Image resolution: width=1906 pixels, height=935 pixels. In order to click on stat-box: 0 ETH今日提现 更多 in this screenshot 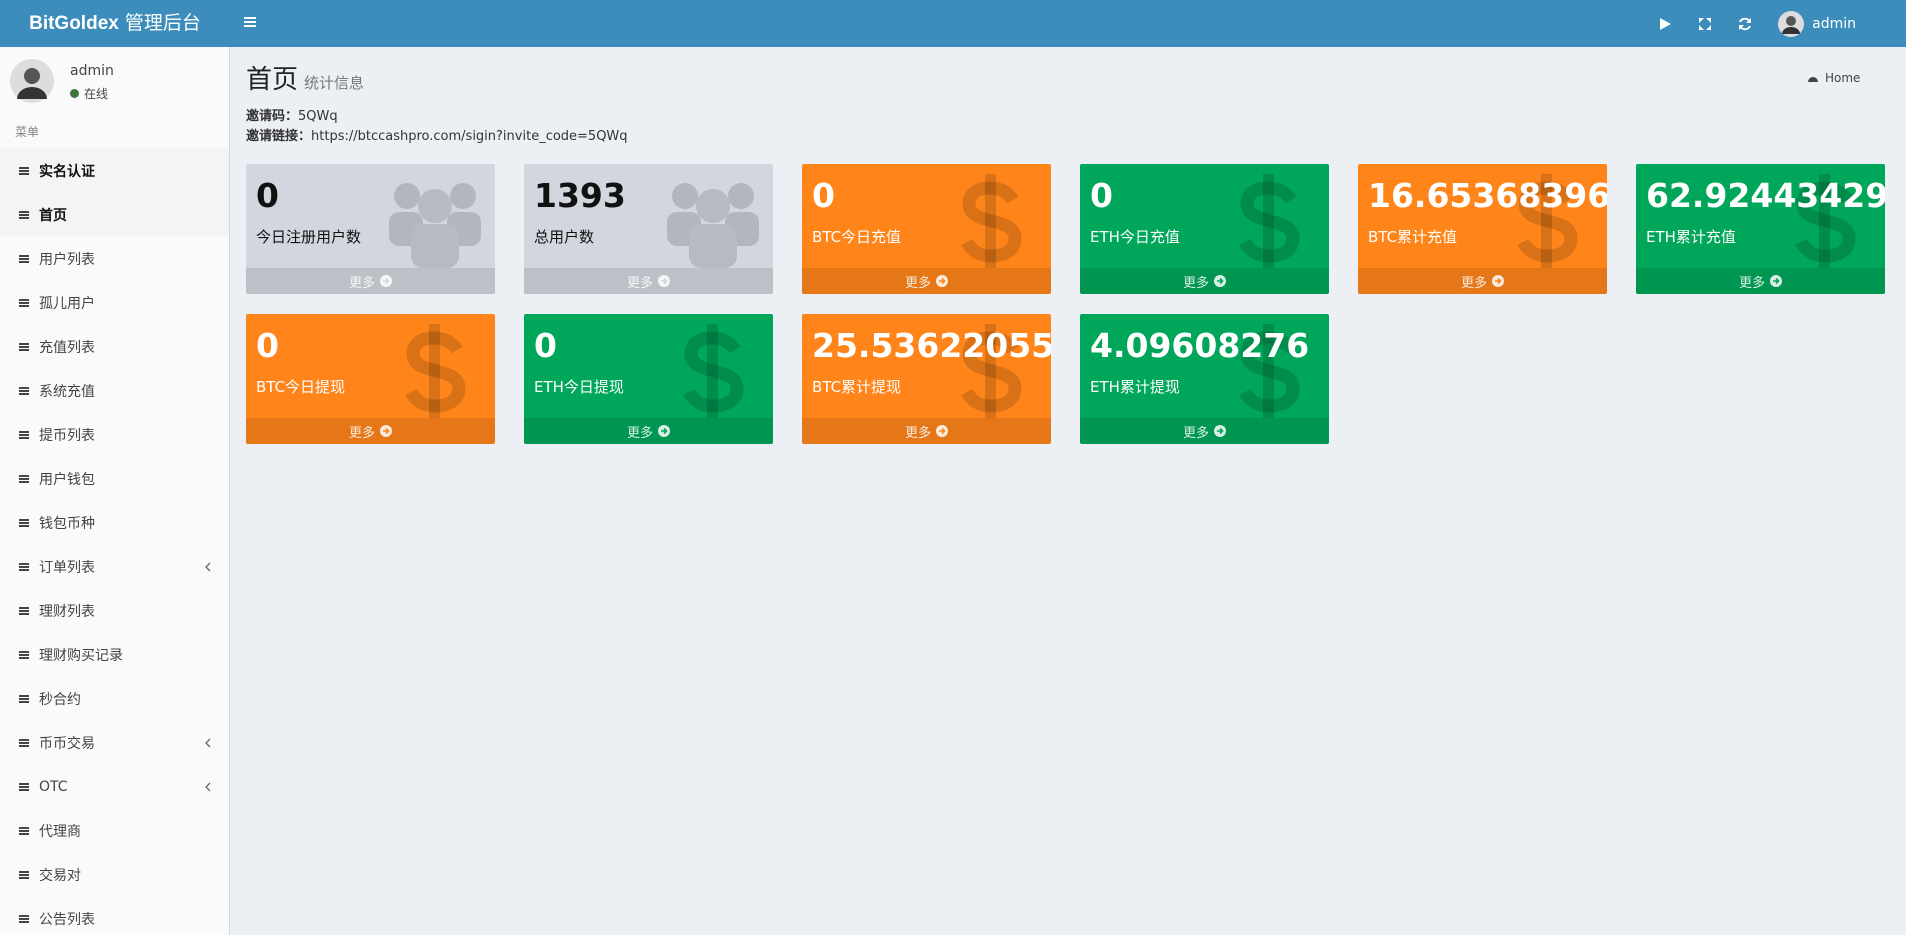, I will do `click(648, 379)`.